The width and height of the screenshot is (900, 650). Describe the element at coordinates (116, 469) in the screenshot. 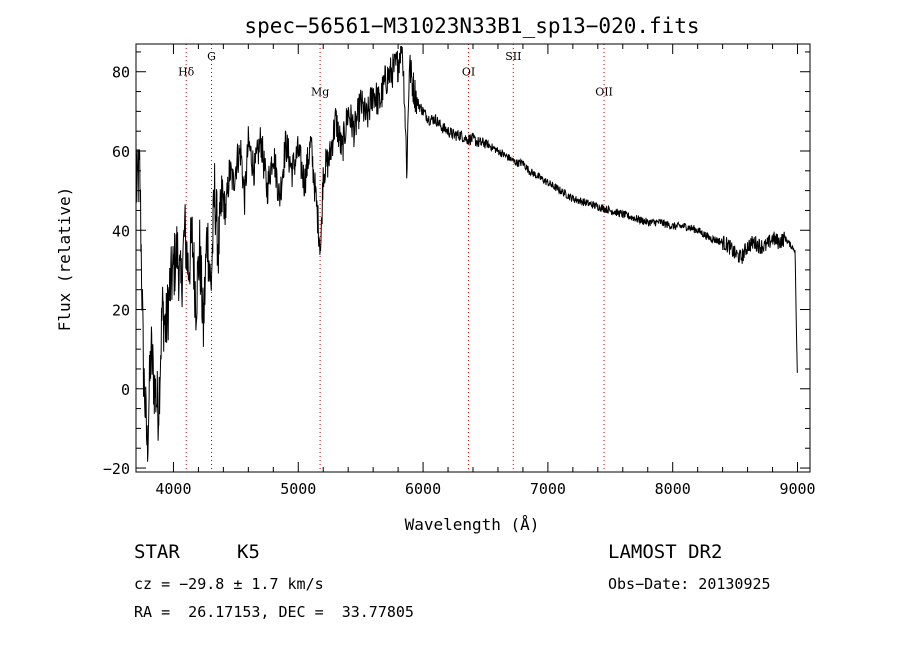

I see `y-tick-label: −20` at that location.